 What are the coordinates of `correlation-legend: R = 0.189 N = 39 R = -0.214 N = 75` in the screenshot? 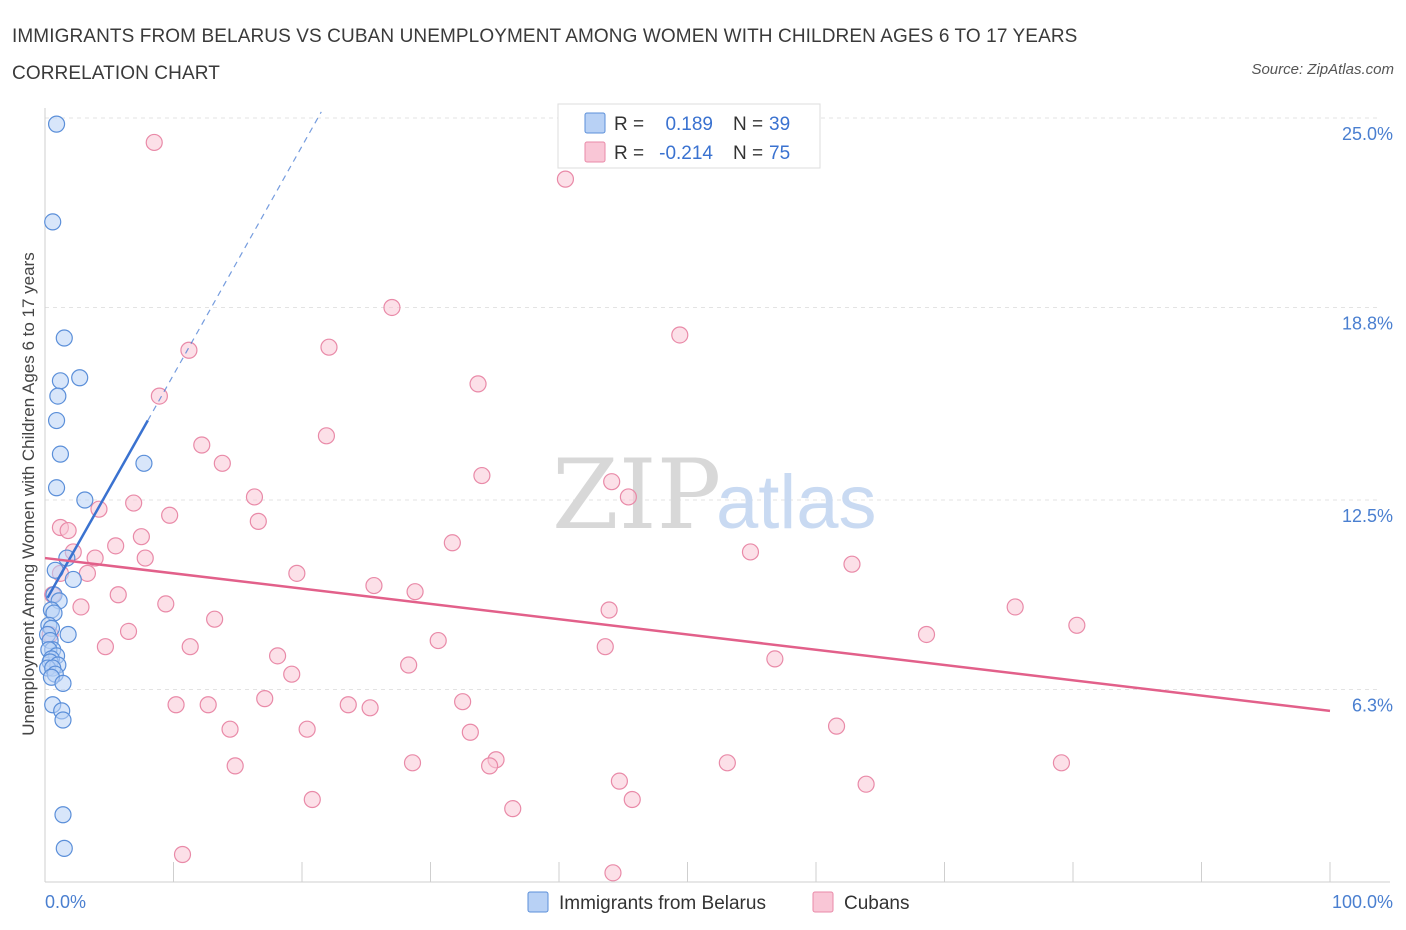 It's located at (689, 136).